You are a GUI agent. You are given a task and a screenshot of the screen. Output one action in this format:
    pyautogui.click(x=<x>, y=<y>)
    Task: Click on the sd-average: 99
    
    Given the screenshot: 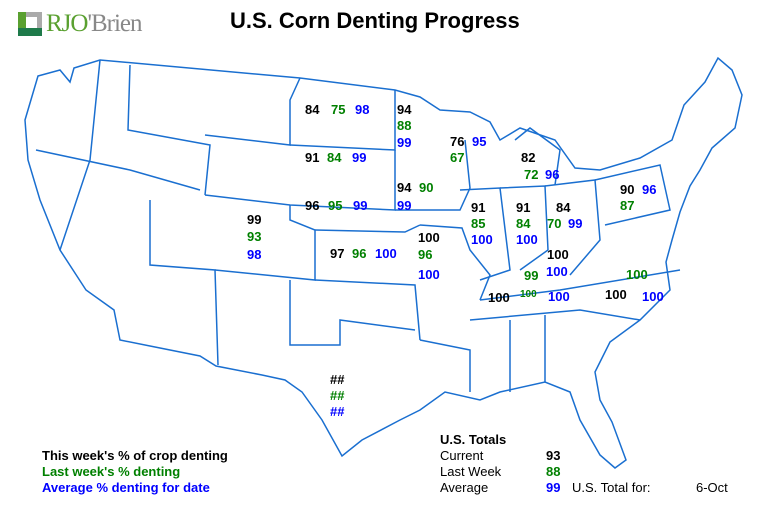 What is the action you would take?
    pyautogui.click(x=359, y=157)
    